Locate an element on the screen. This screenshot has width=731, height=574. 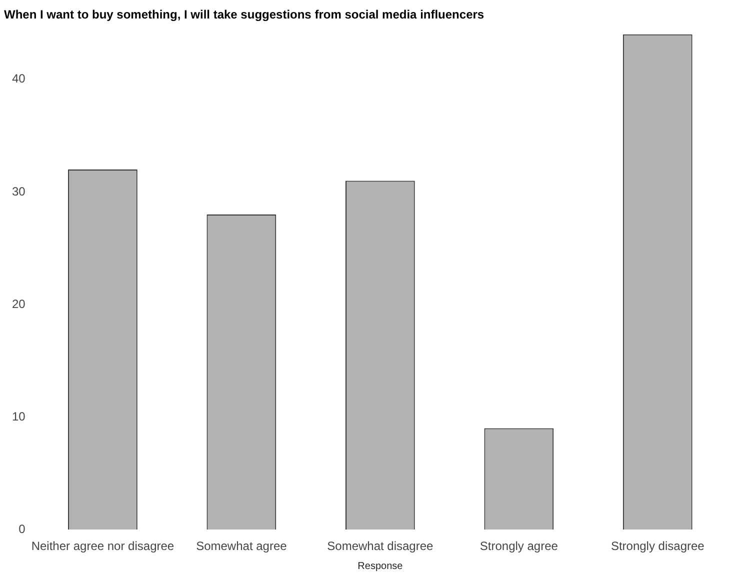
y-tick-label: 30 is located at coordinates (19, 191).